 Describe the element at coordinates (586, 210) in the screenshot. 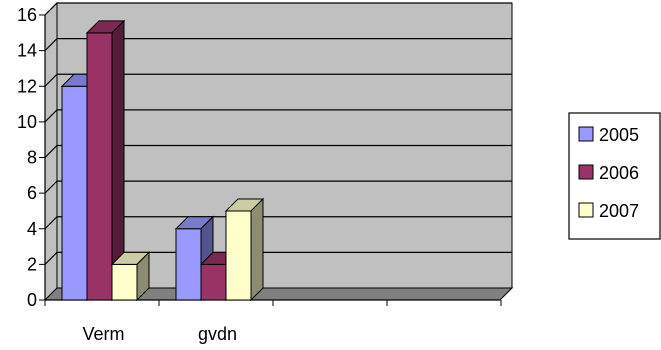

I see `legend-swatch-2007` at that location.